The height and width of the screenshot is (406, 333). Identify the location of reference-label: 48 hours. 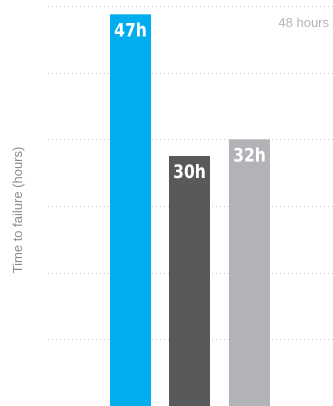
(303, 22).